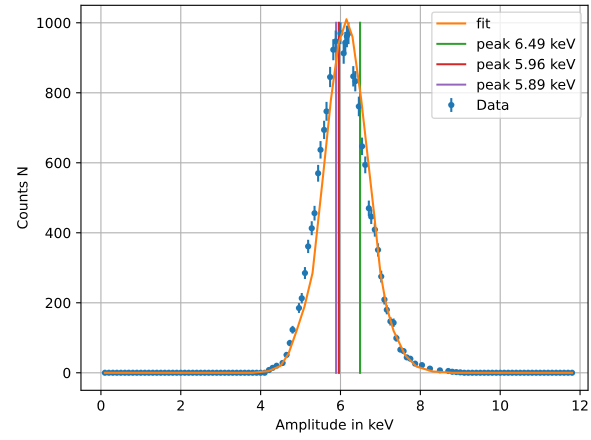 The image size is (591, 440). Describe the element at coordinates (527, 45) in the screenshot. I see `legend-label: peak 6.49 keV` at that location.